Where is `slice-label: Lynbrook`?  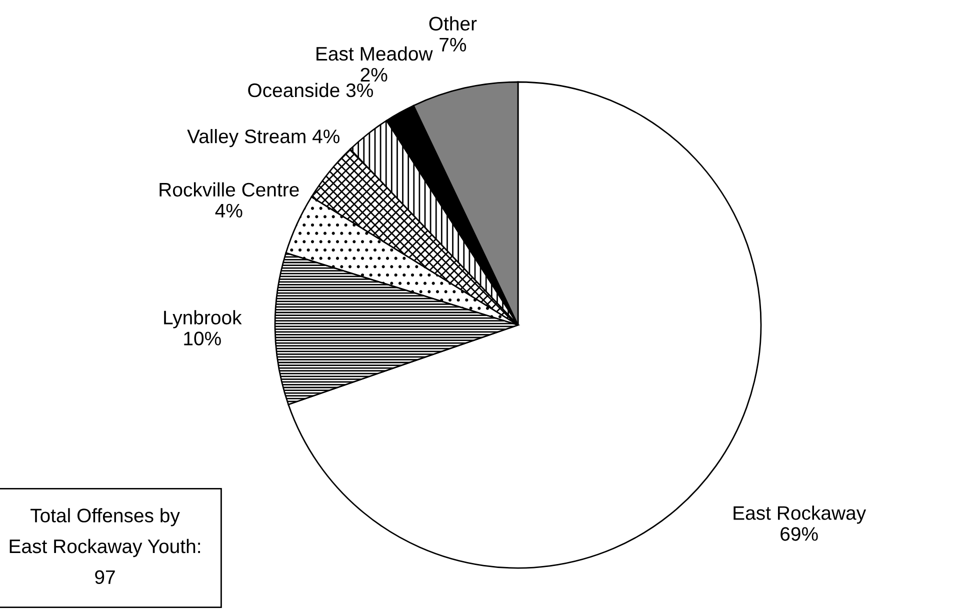 slice-label: Lynbrook is located at coordinates (203, 319).